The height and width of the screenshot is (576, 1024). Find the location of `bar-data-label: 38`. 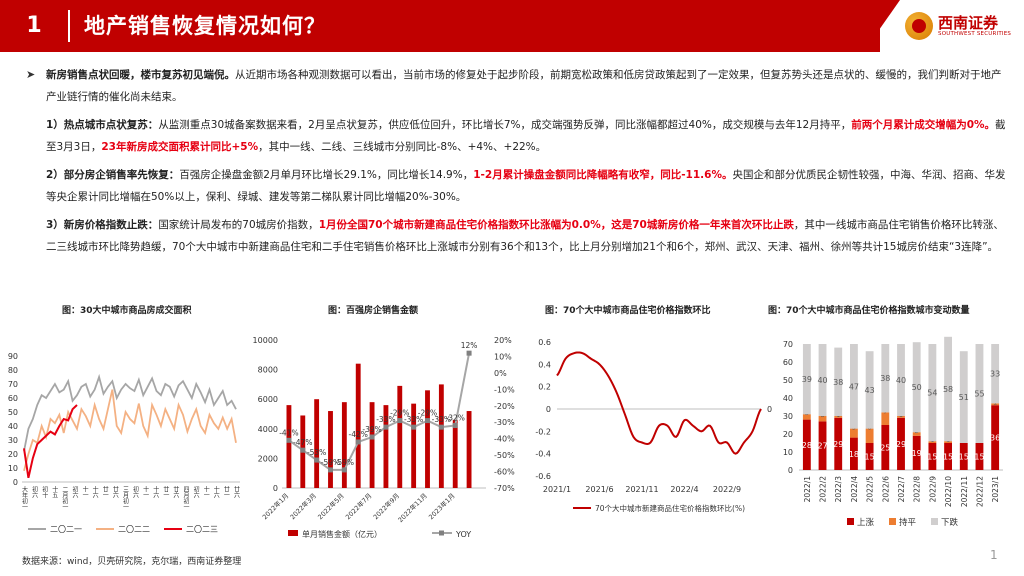

bar-data-label: 38 is located at coordinates (885, 378).